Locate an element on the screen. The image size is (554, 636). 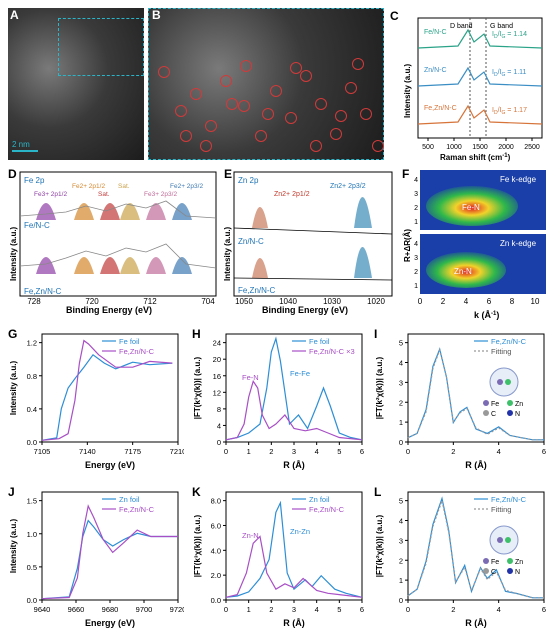
y-axis-label: Intensity (a.u.) is located at coordinates (13, 388).